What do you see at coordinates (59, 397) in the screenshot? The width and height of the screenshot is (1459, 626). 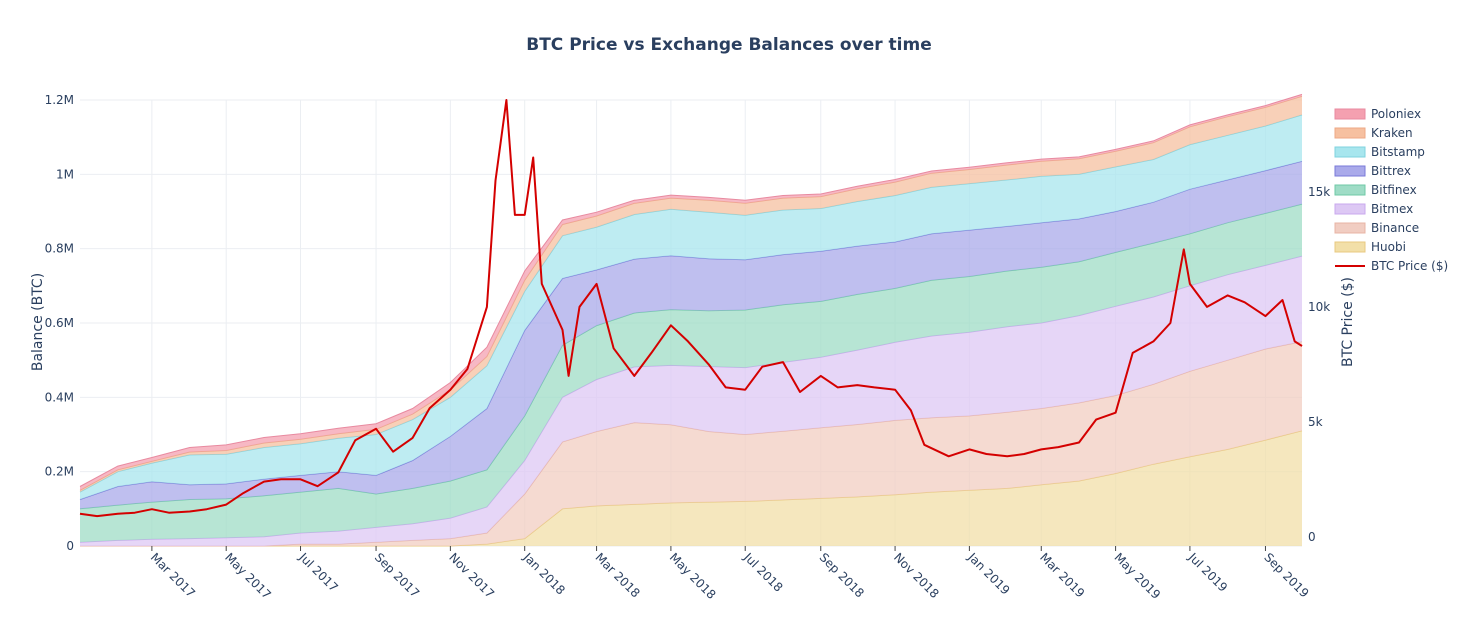 I see `y-tick-label: 0.4M` at bounding box center [59, 397].